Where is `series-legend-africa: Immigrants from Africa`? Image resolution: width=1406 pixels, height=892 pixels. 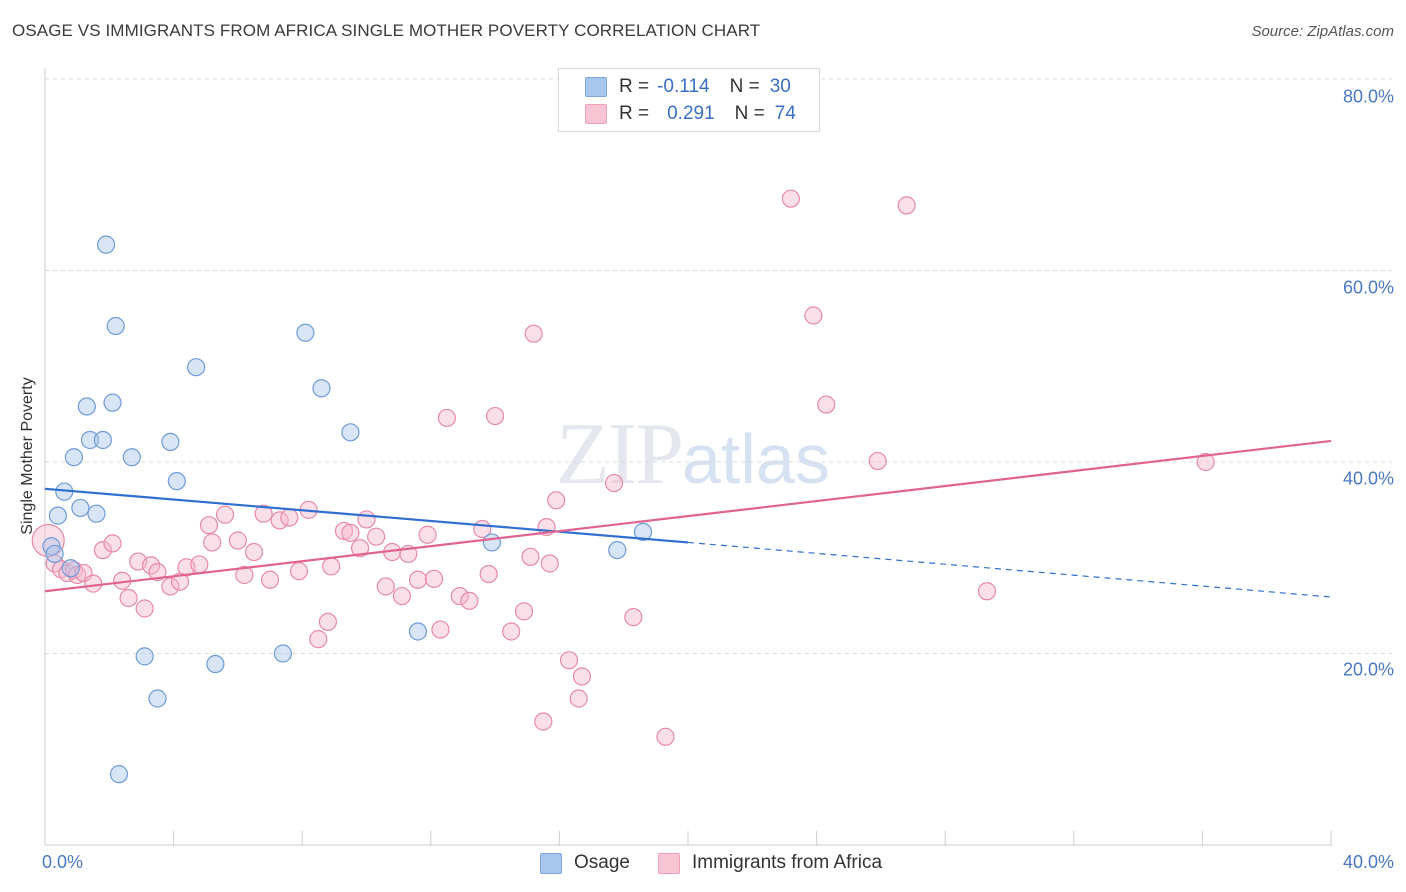 series-legend-africa: Immigrants from Africa is located at coordinates (770, 863).